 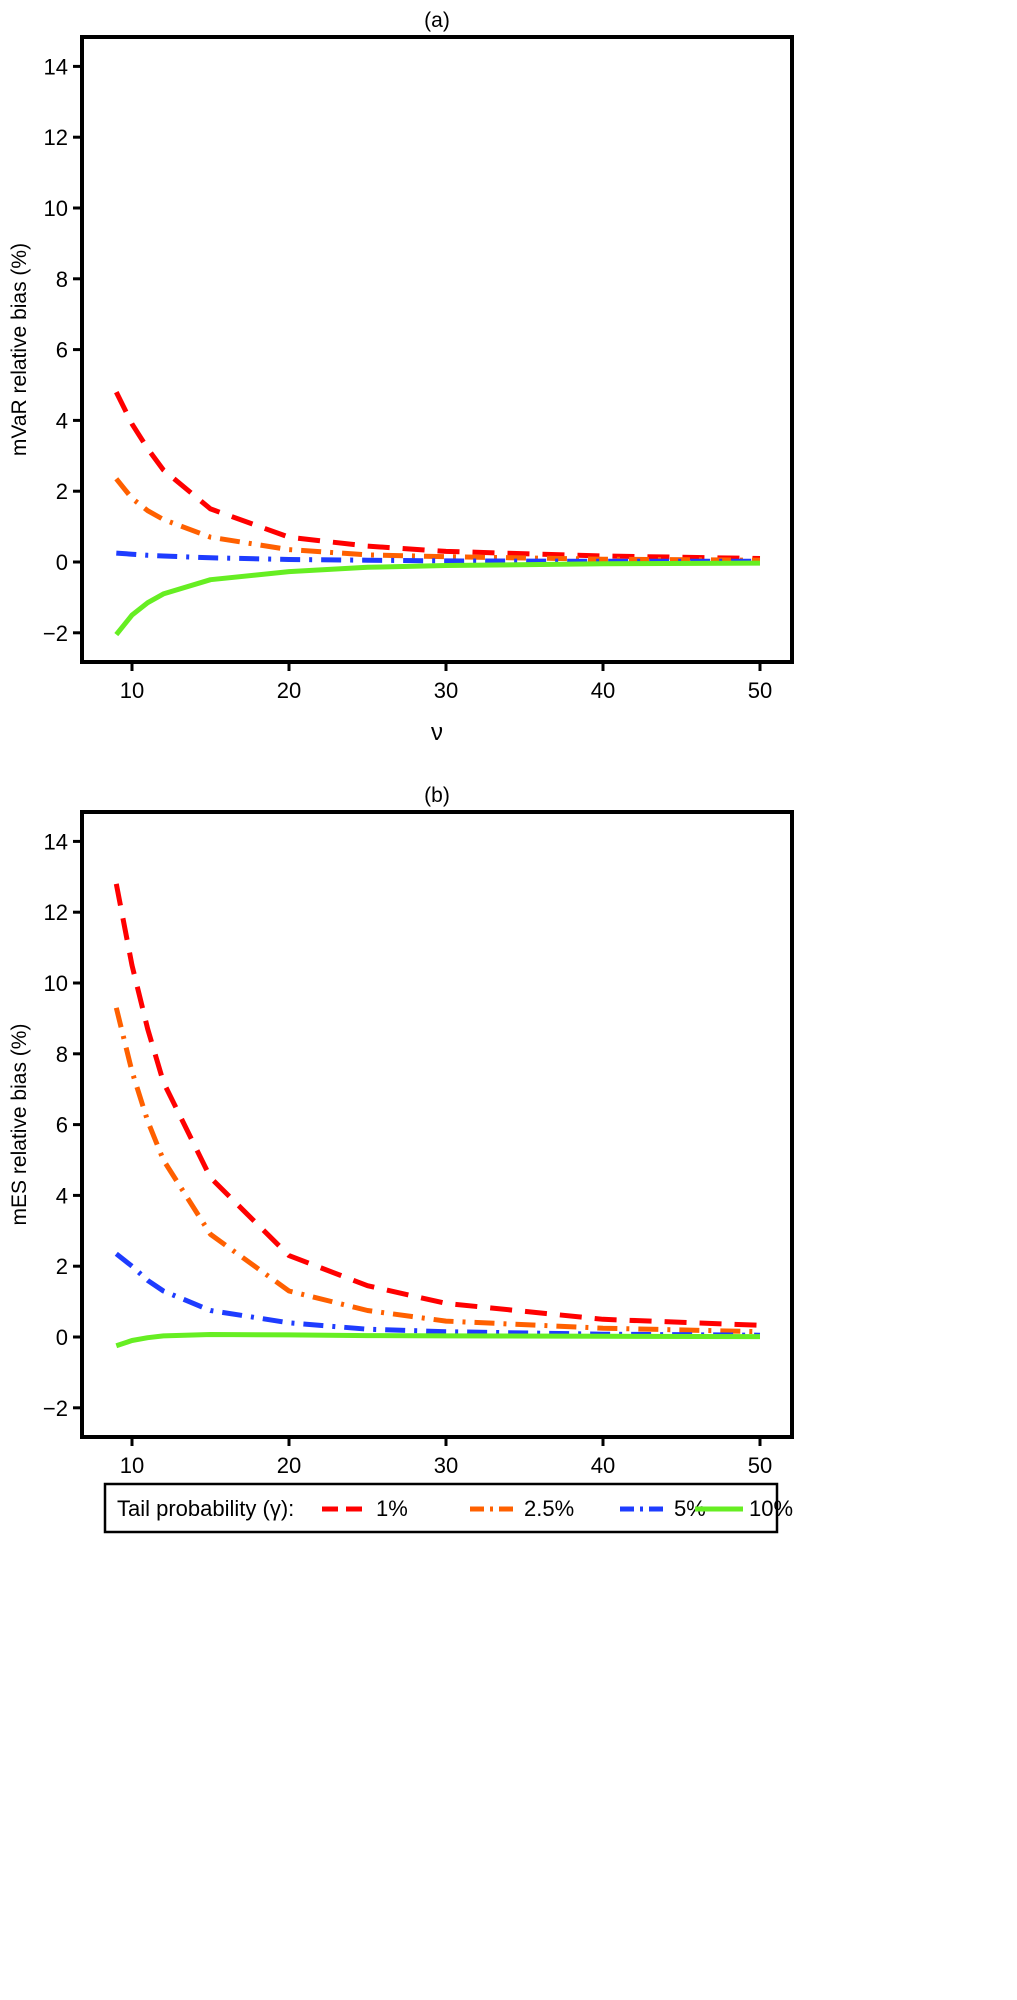 What do you see at coordinates (549, 1508) in the screenshot?
I see `legend-entry-label: 2.5%` at bounding box center [549, 1508].